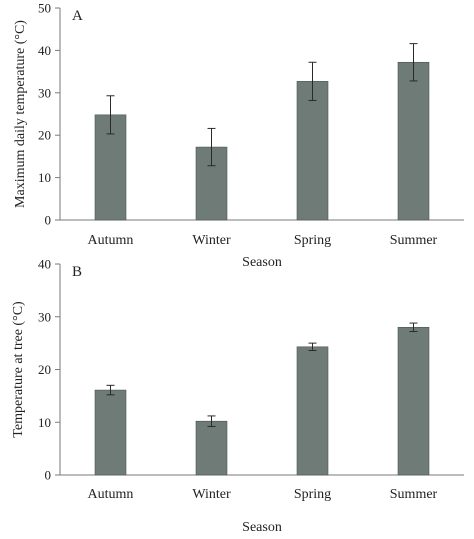 This screenshot has height=539, width=474. I want to click on panel-label: A, so click(77, 16).